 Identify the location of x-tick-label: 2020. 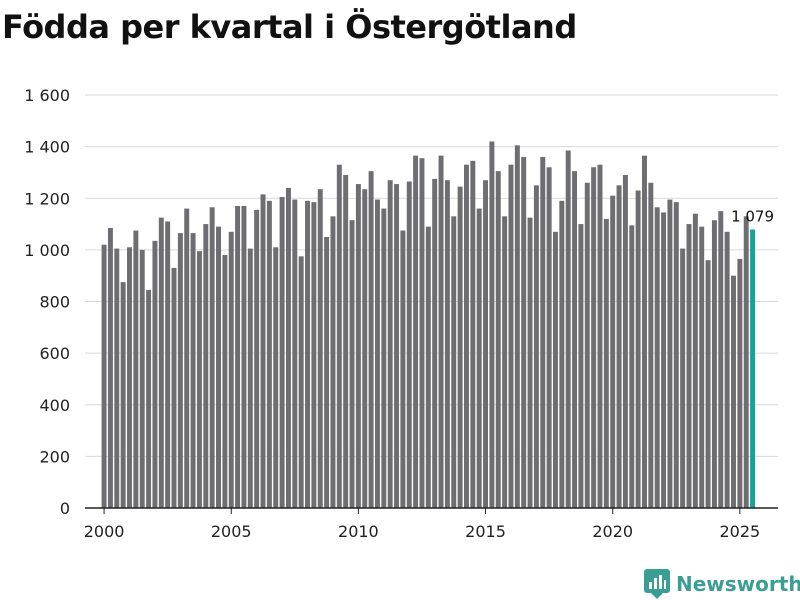
(612, 531).